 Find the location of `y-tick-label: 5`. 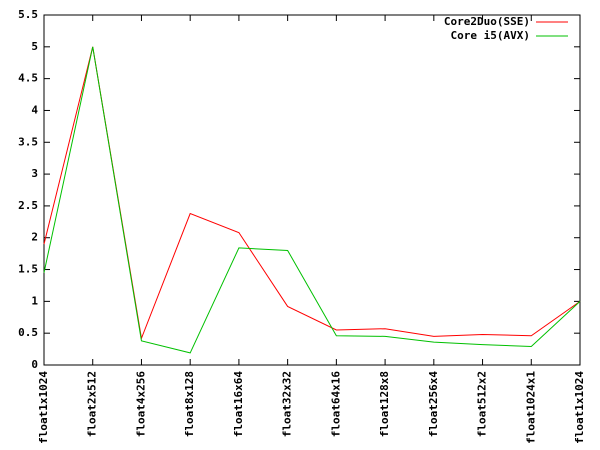

y-tick-label: 5 is located at coordinates (34, 46).